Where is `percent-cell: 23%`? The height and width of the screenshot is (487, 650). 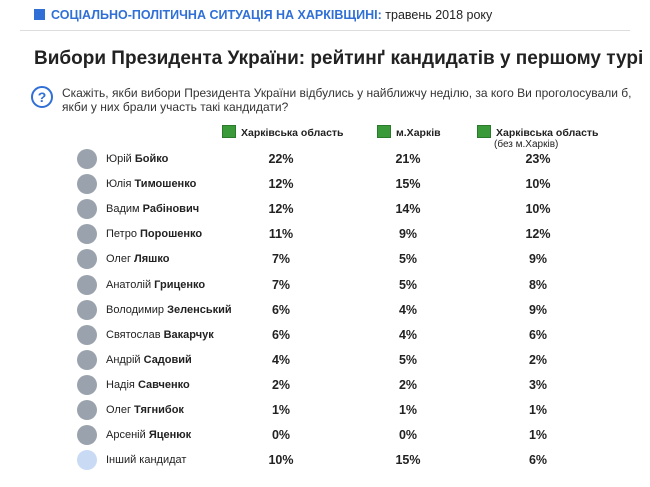 percent-cell: 23% is located at coordinates (538, 159).